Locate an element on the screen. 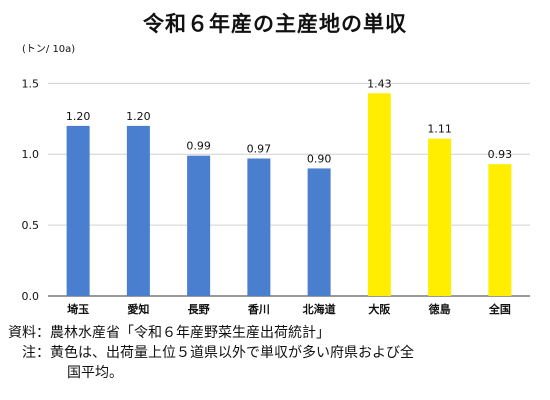 The width and height of the screenshot is (550, 400). chart-title: 令和６年産の主産地の単収 is located at coordinates (275, 24).